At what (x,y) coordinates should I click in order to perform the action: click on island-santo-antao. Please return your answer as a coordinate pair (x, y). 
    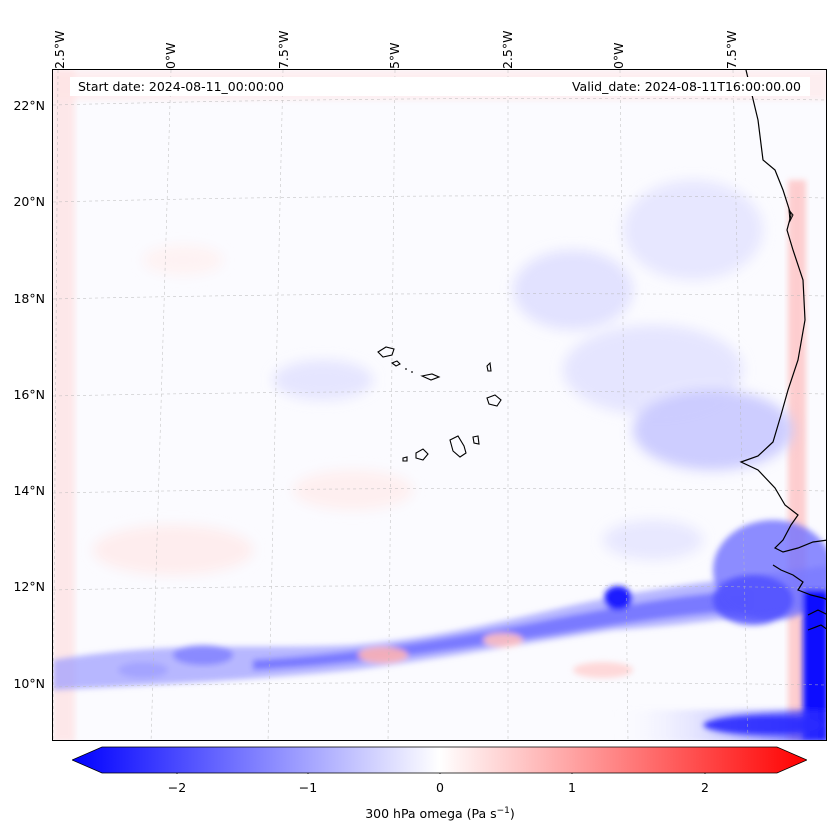
    Looking at the image, I should click on (386, 352).